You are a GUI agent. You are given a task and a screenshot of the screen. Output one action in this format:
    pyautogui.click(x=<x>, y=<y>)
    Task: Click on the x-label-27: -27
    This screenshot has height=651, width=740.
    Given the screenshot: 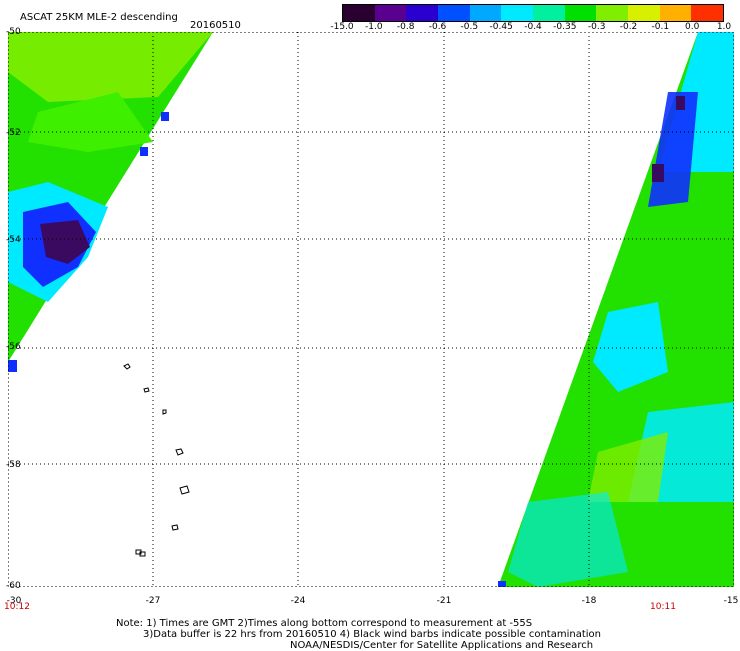 What is the action you would take?
    pyautogui.click(x=153, y=601)
    